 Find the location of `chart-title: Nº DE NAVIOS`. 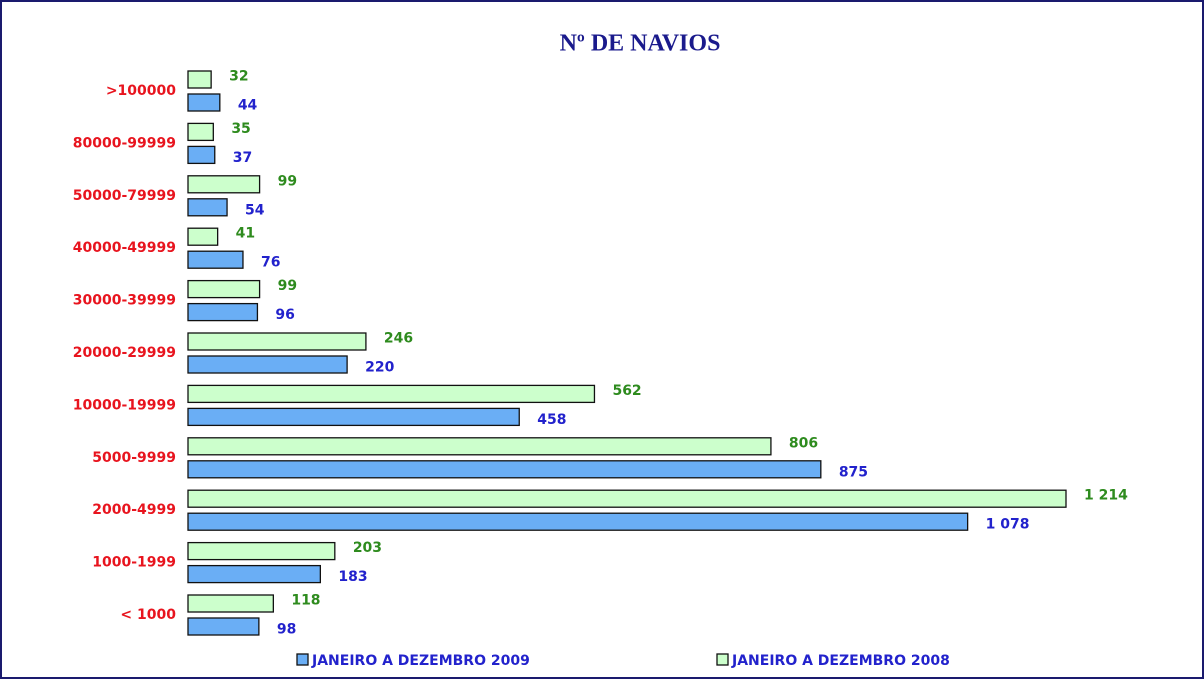

chart-title: Nº DE NAVIOS is located at coordinates (640, 44).